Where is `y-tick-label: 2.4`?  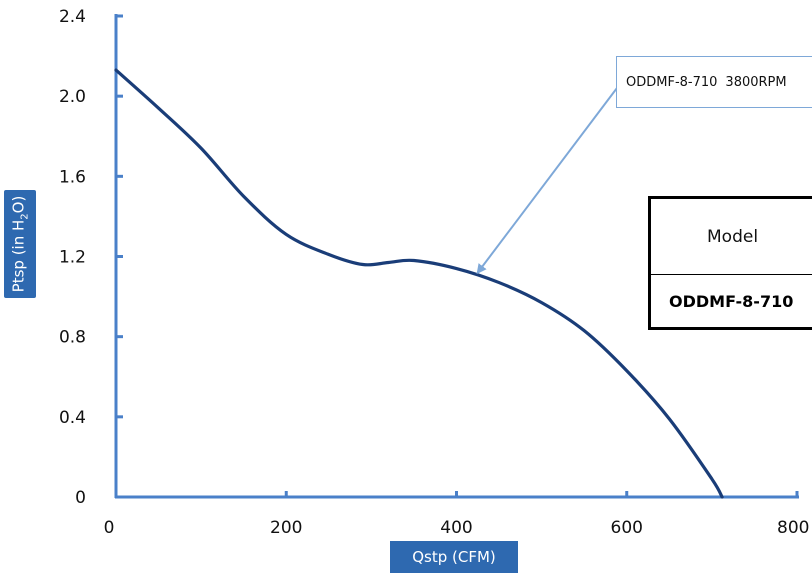 y-tick-label: 2.4 is located at coordinates (72, 17).